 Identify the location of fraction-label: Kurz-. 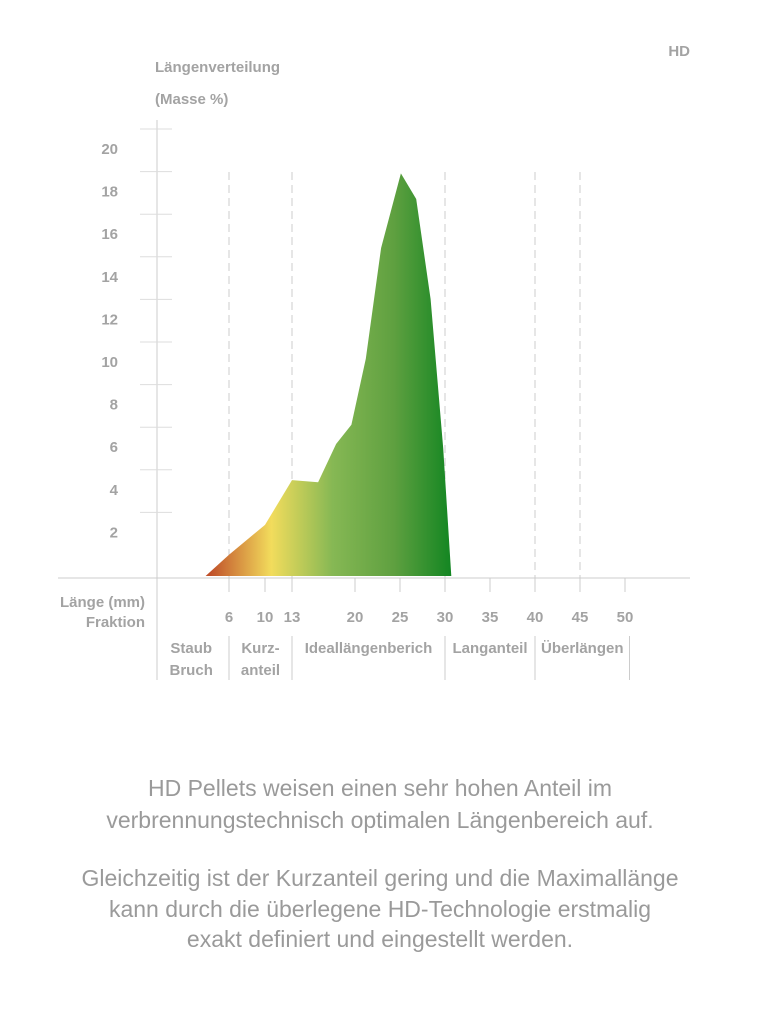
(260, 648).